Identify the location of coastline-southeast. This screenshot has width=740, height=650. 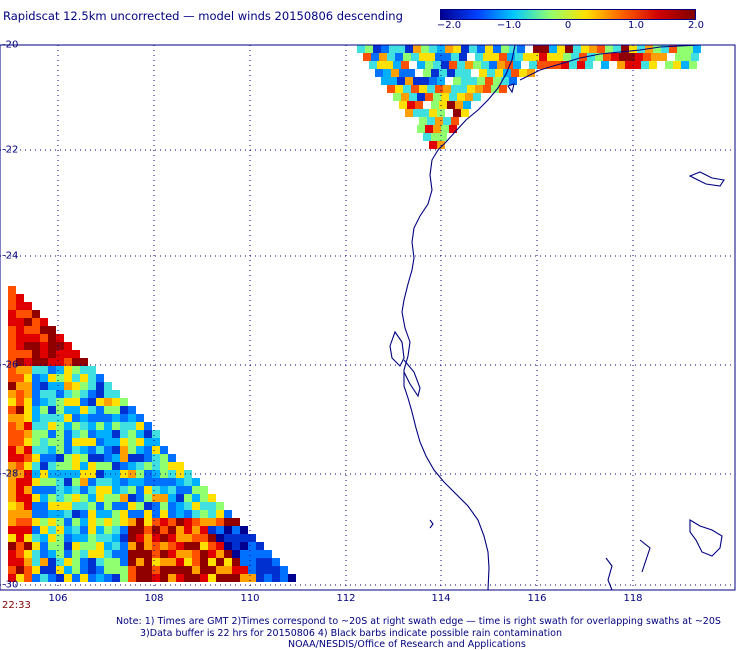
(706, 538).